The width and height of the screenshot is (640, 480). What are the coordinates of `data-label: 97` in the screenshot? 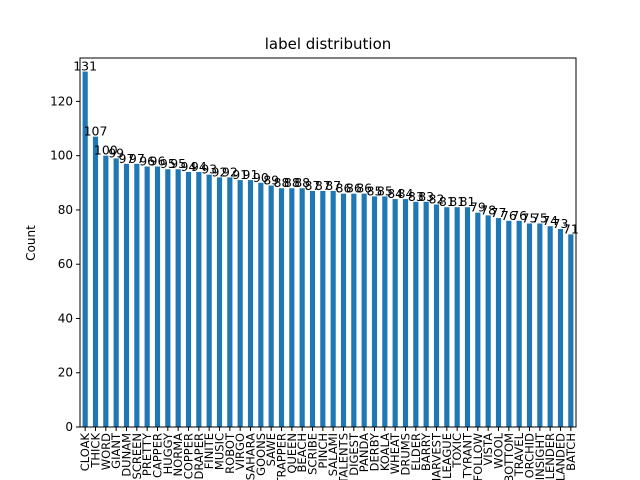 It's located at (137, 158).